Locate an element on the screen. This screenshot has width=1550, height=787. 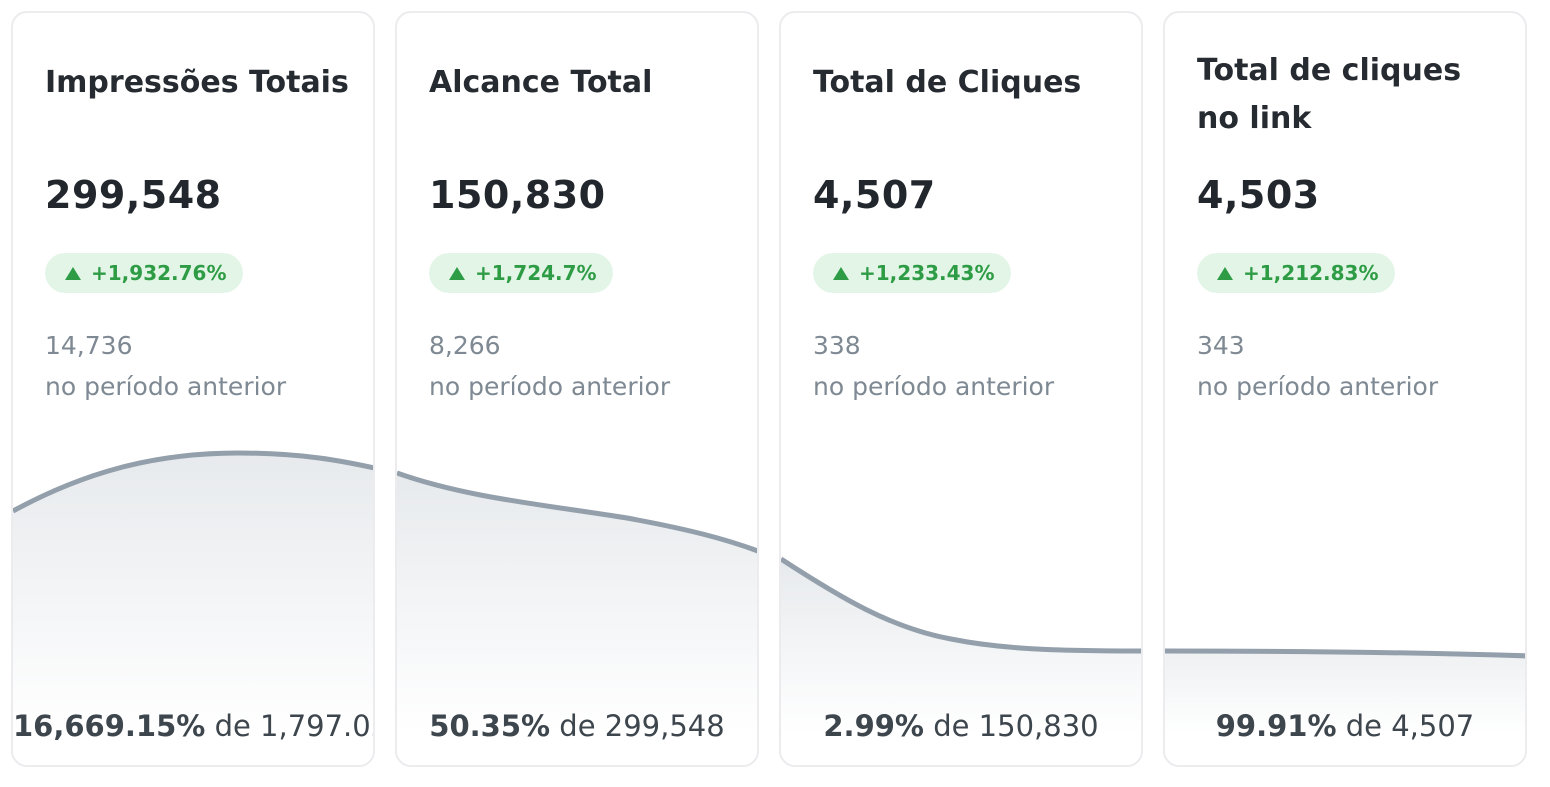
ratio-footer: 16,669.15% de 1,797.02 is located at coordinates (193, 726).